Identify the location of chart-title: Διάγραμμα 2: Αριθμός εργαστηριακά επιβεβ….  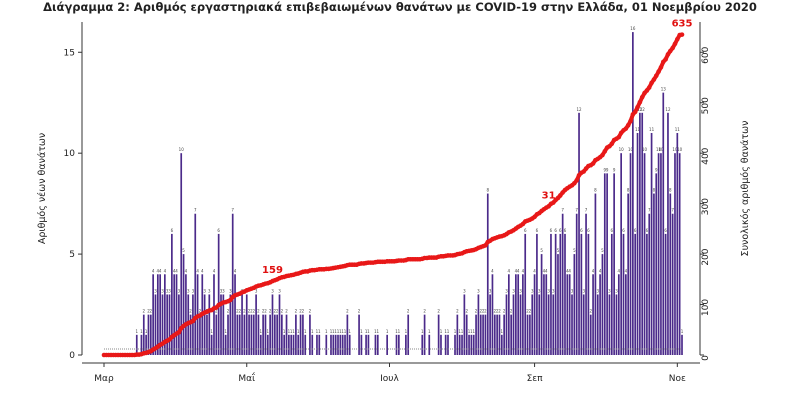
(400, 7).